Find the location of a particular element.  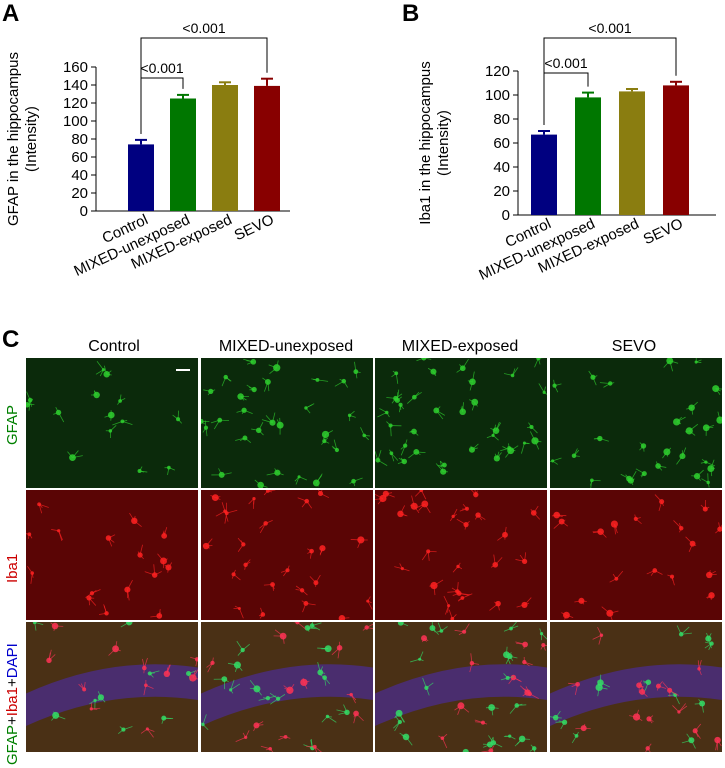

y-tick-label: 160 is located at coordinates (75, 67).